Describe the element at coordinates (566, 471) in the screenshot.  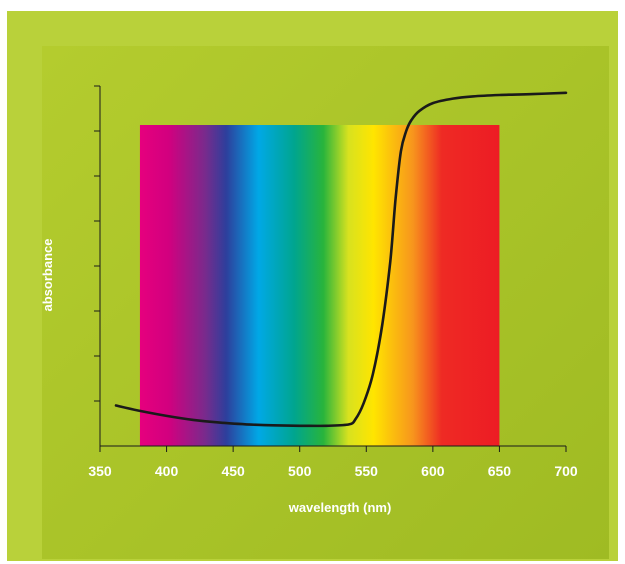
I see `x-tick-label: 700` at that location.